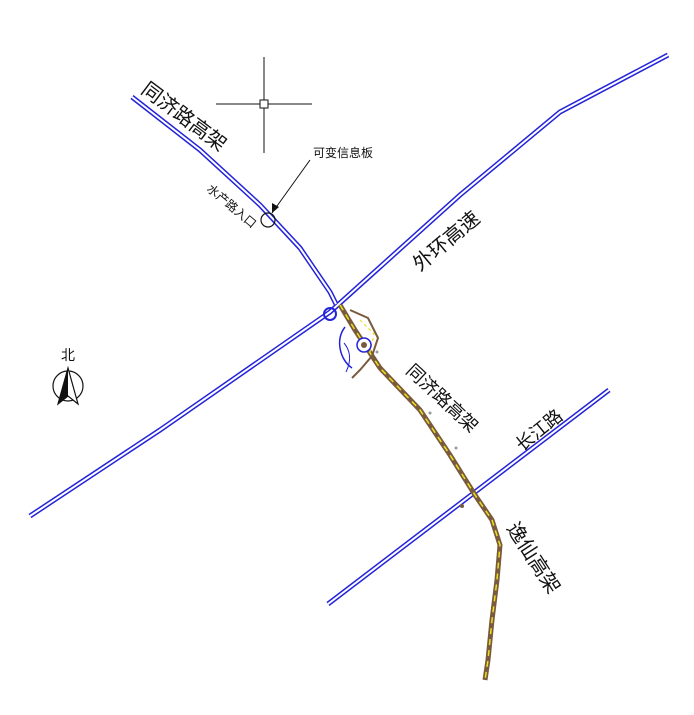 This screenshot has width=694, height=715. What do you see at coordinates (534, 558) in the screenshot?
I see `label-yixian-elevated: 逸仙高架` at bounding box center [534, 558].